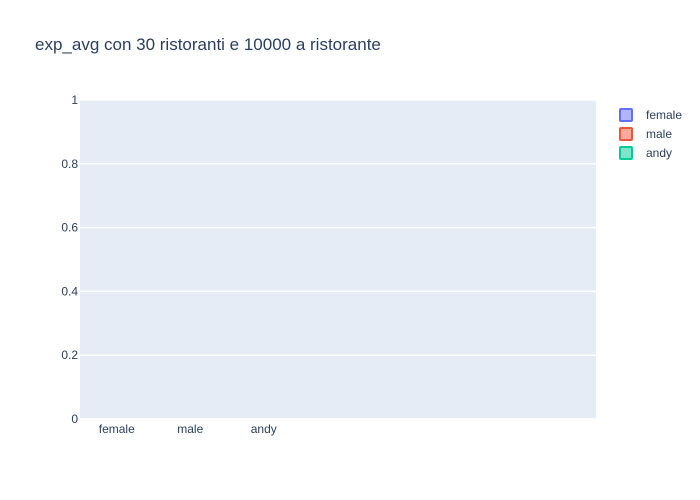  I want to click on legend-swatch-male, so click(626, 134).